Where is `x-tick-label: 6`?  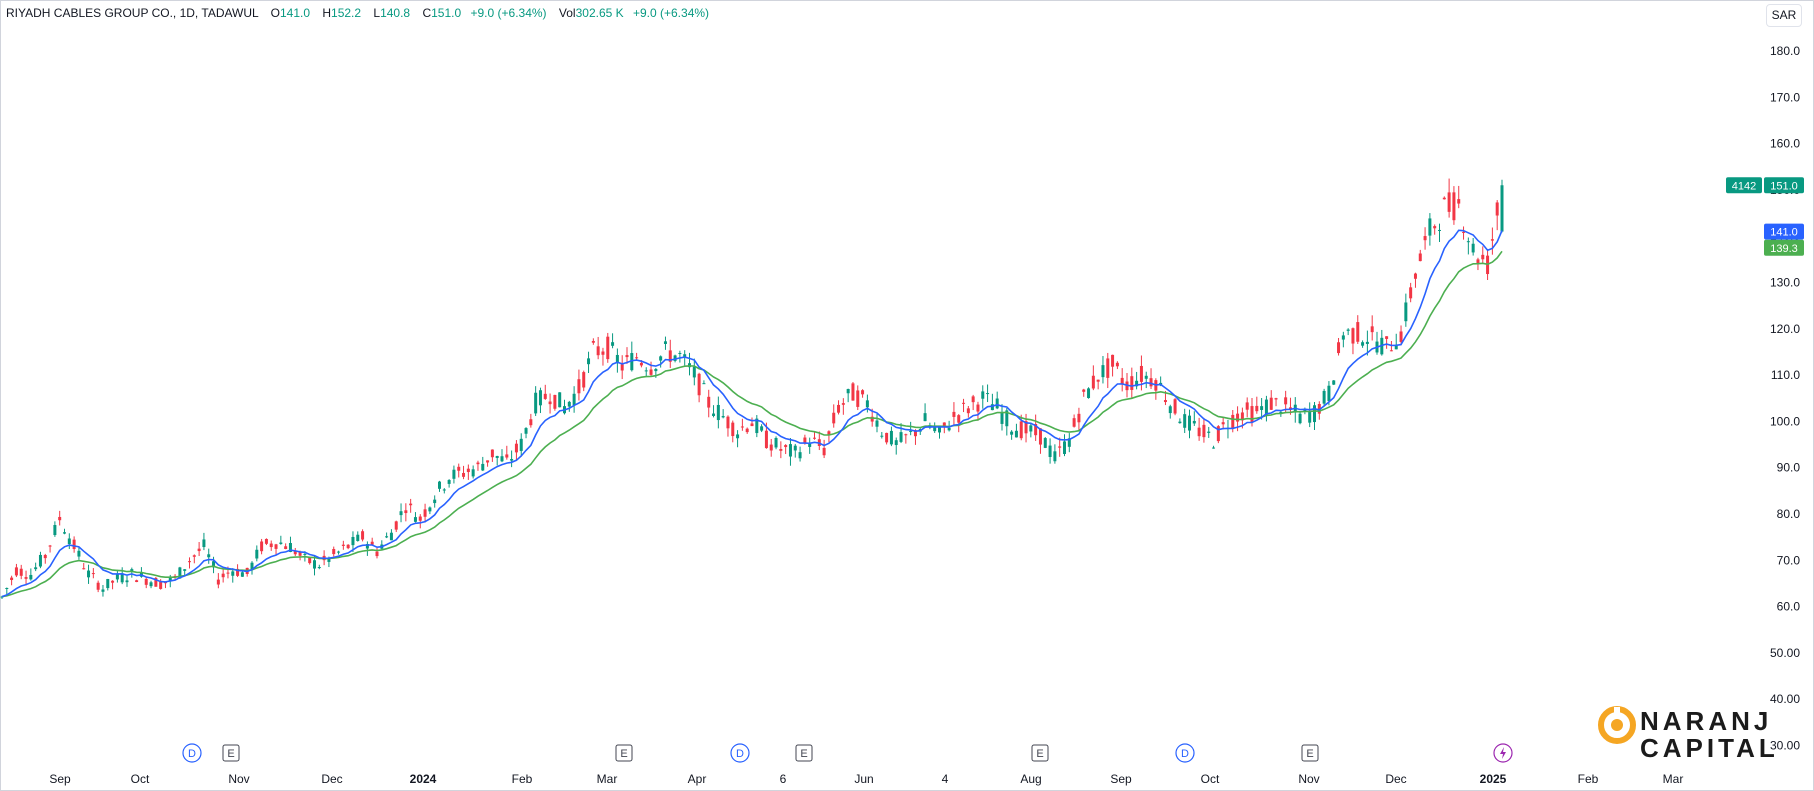 x-tick-label: 6 is located at coordinates (783, 779).